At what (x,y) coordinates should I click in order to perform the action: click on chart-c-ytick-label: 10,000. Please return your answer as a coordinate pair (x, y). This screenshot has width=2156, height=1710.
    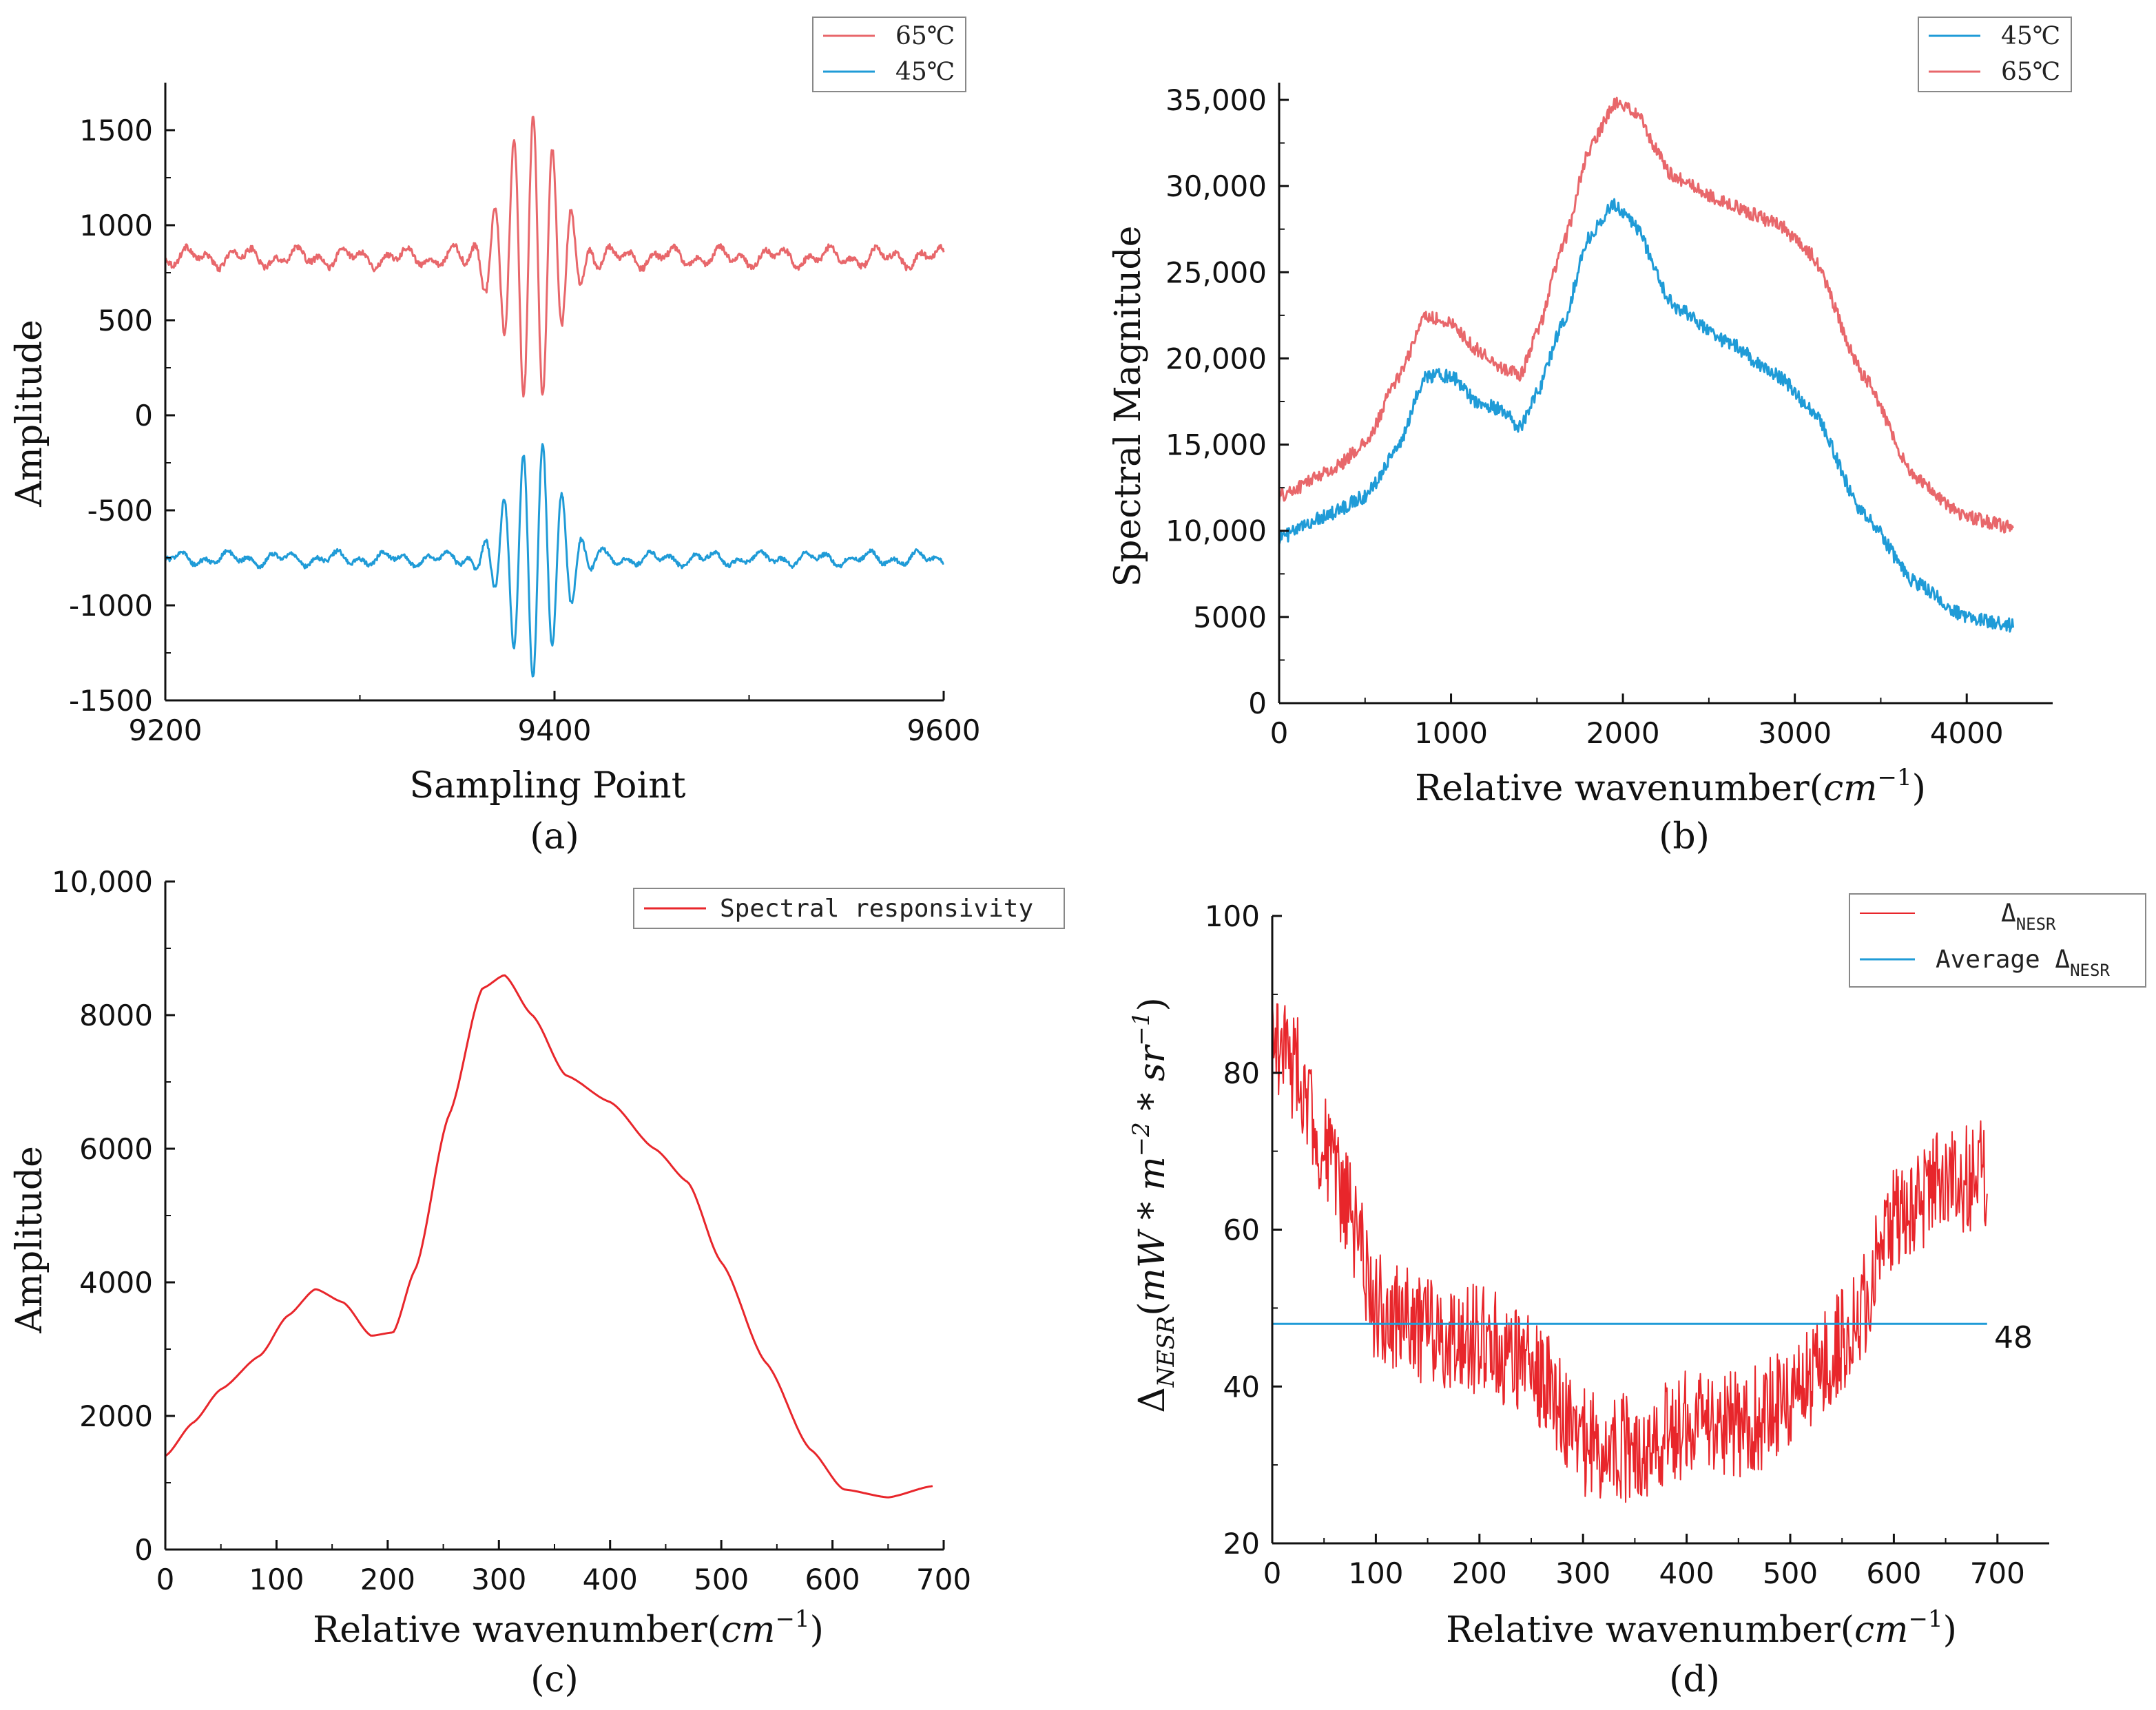
    Looking at the image, I should click on (102, 882).